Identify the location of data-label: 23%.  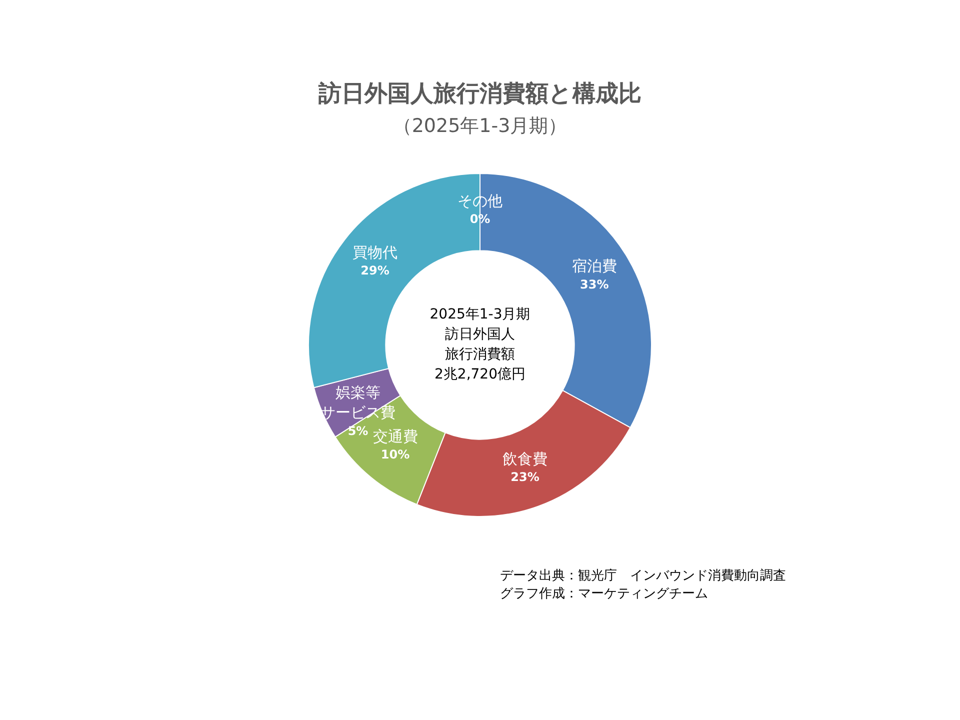
(525, 477).